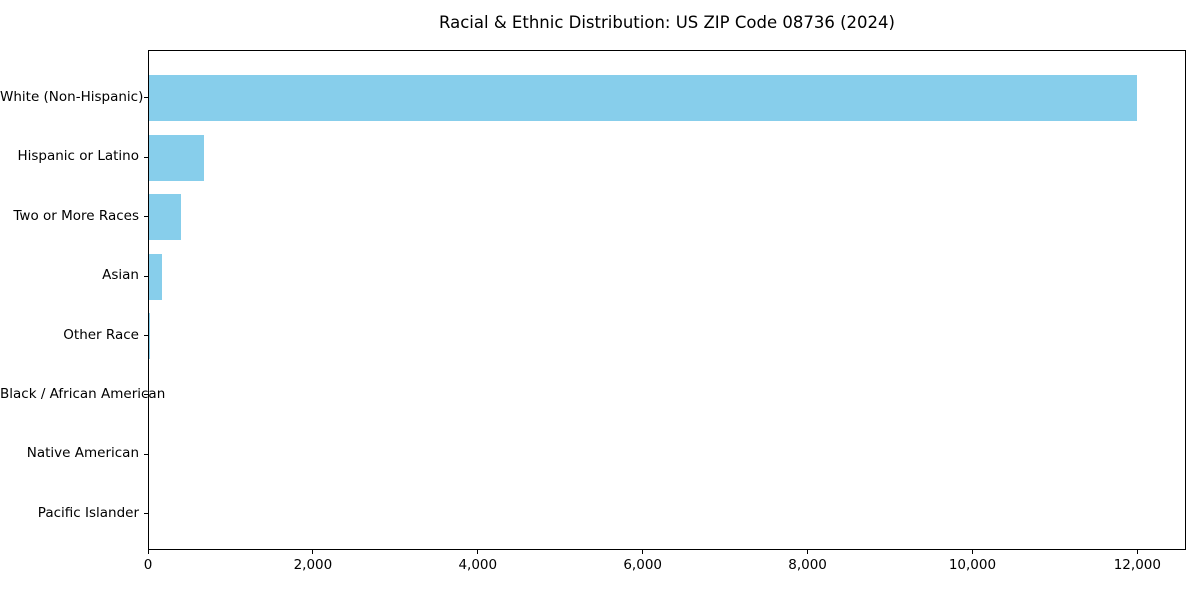 This screenshot has width=1200, height=600. Describe the element at coordinates (155, 276) in the screenshot. I see `bar-asian` at that location.